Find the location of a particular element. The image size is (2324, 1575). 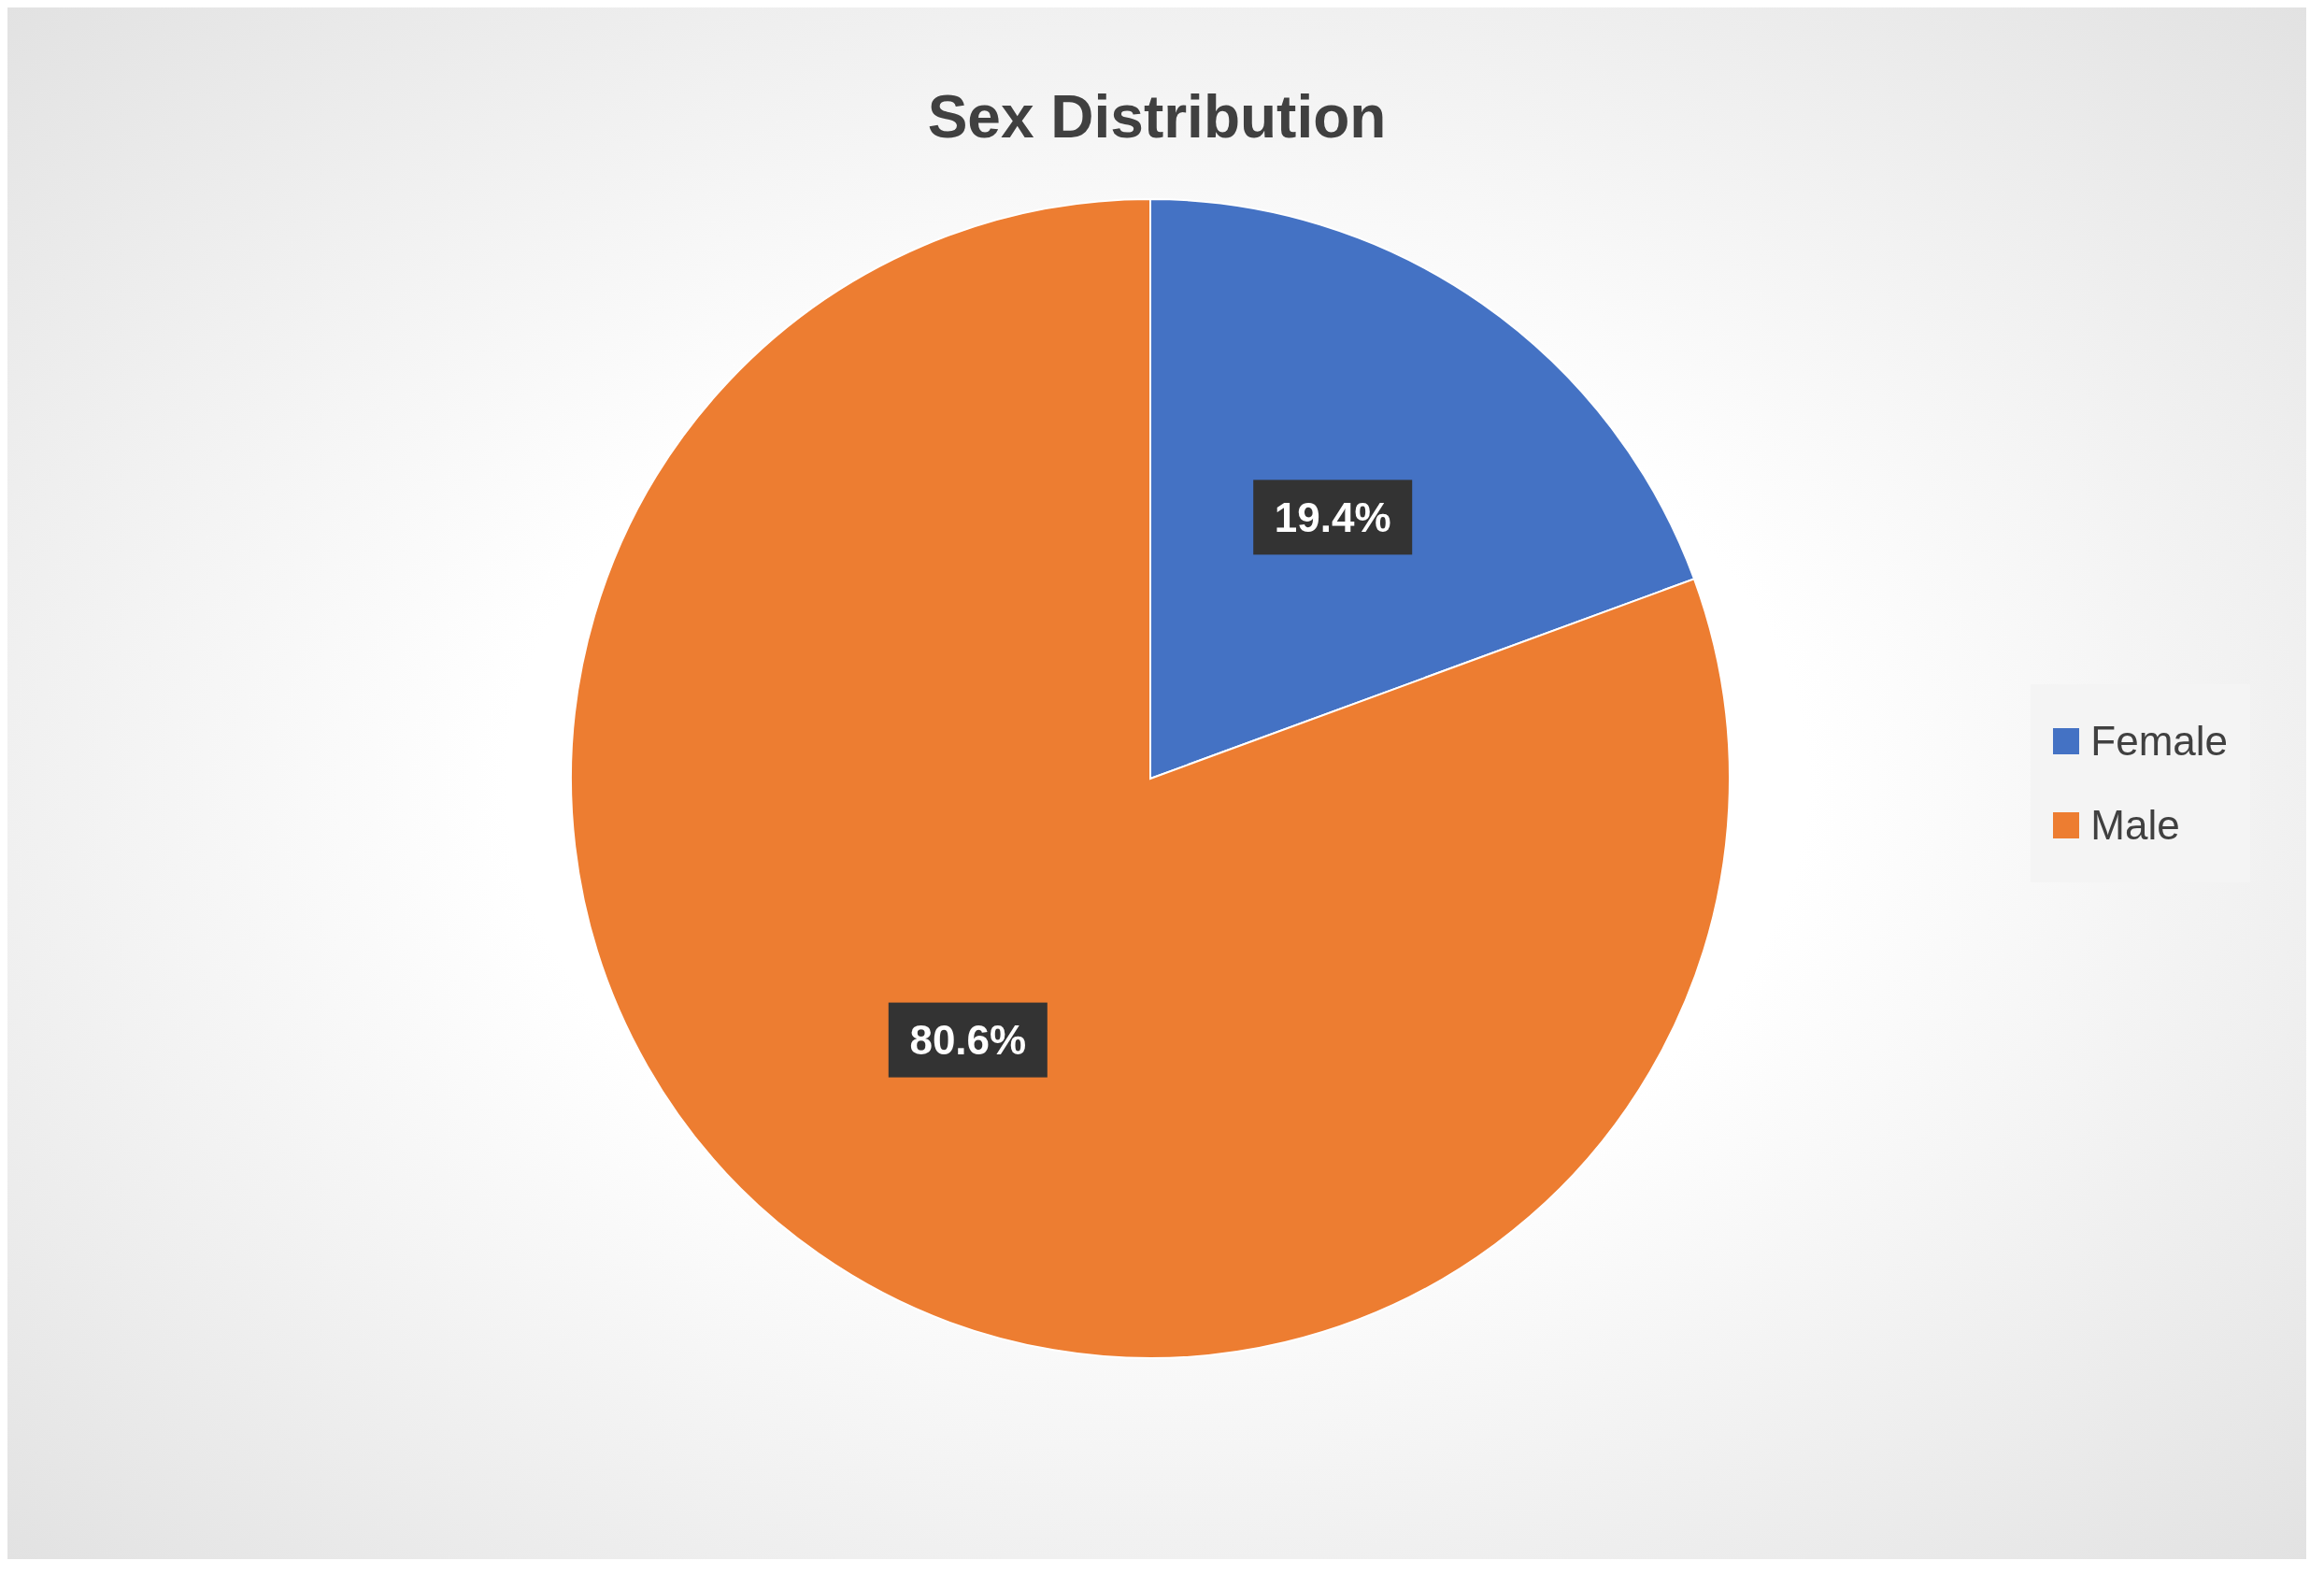

legend-label: Female is located at coordinates (2159, 741).